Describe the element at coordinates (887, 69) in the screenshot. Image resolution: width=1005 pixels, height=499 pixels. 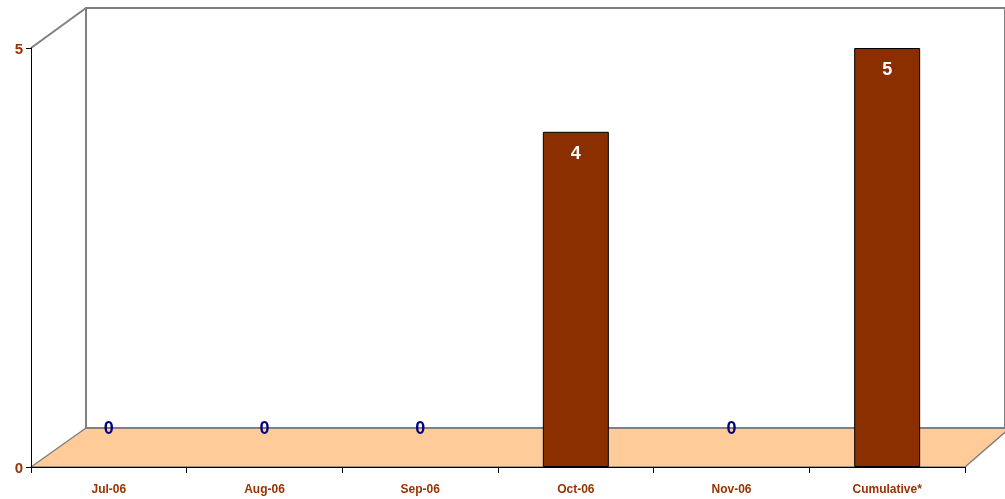
I see `data-label: 5` at that location.